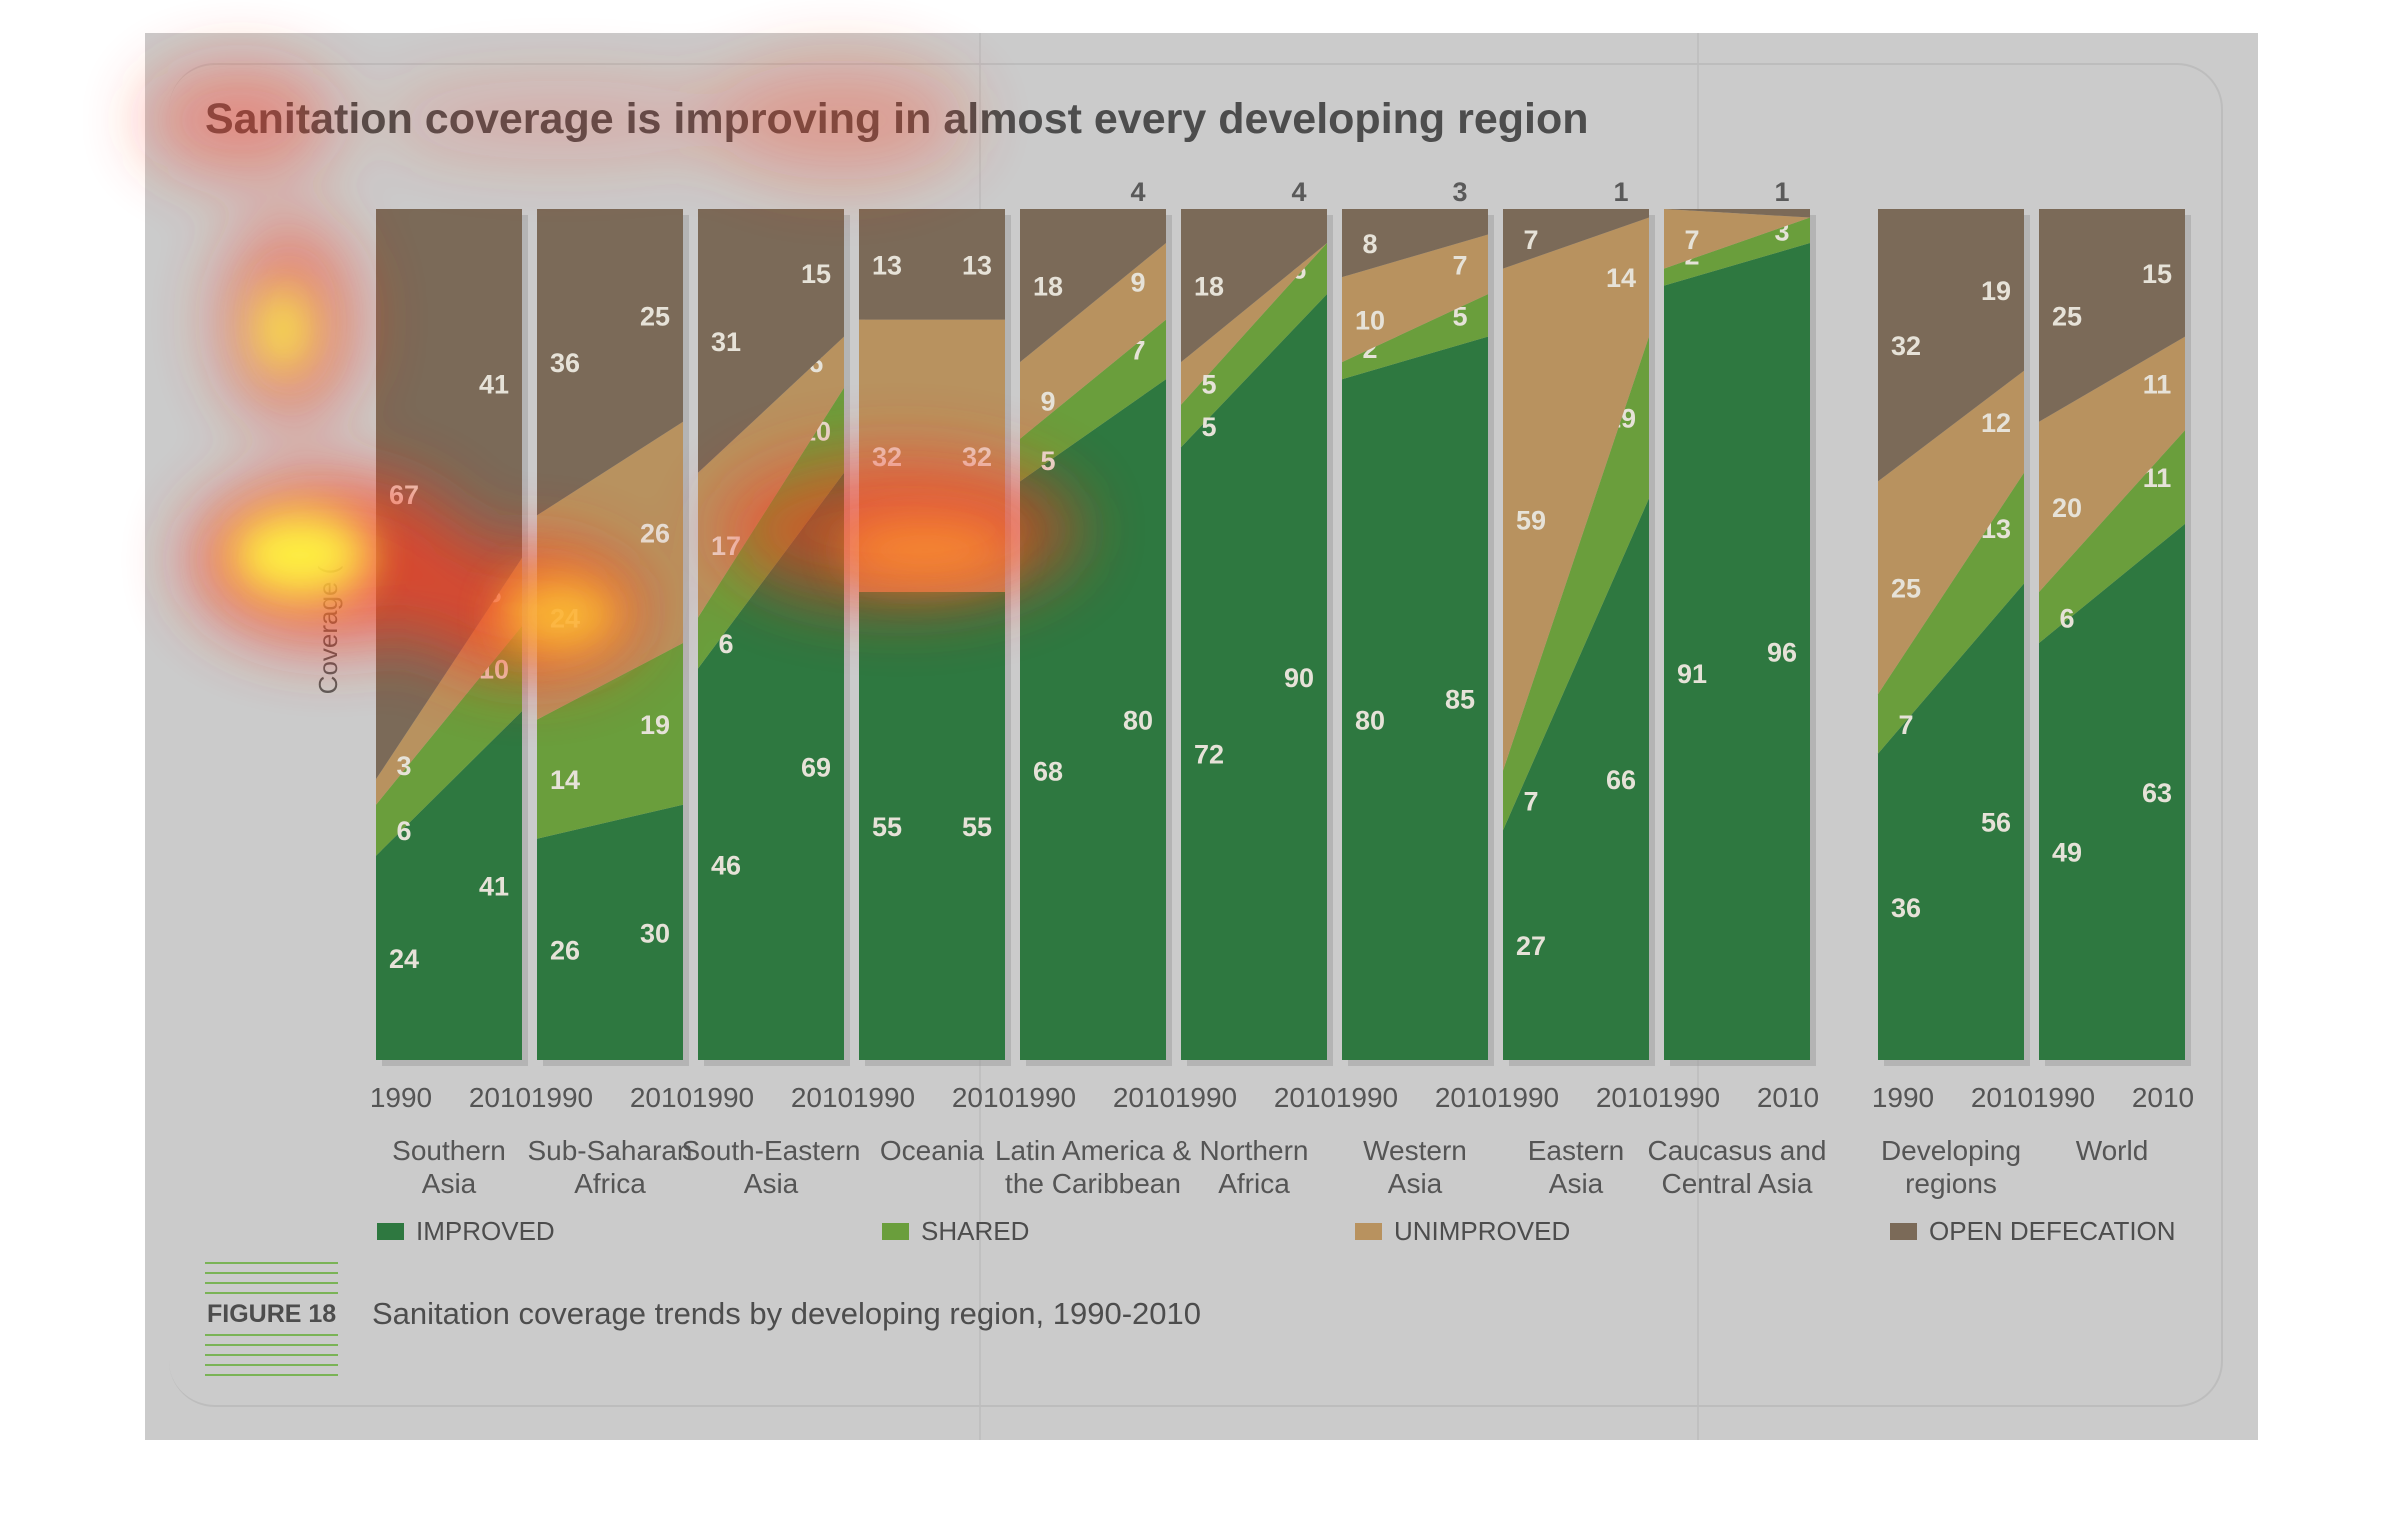  Describe the element at coordinates (1576, 1150) in the screenshot. I see `region-label: Eastern` at that location.